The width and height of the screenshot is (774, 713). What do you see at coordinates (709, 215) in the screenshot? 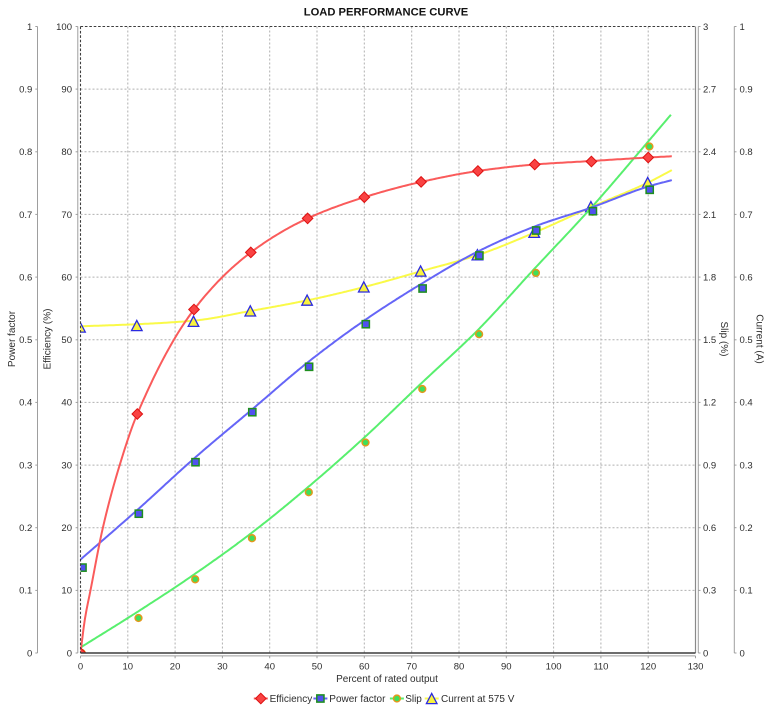
I see `svg-text: 2.1` at bounding box center [709, 215].